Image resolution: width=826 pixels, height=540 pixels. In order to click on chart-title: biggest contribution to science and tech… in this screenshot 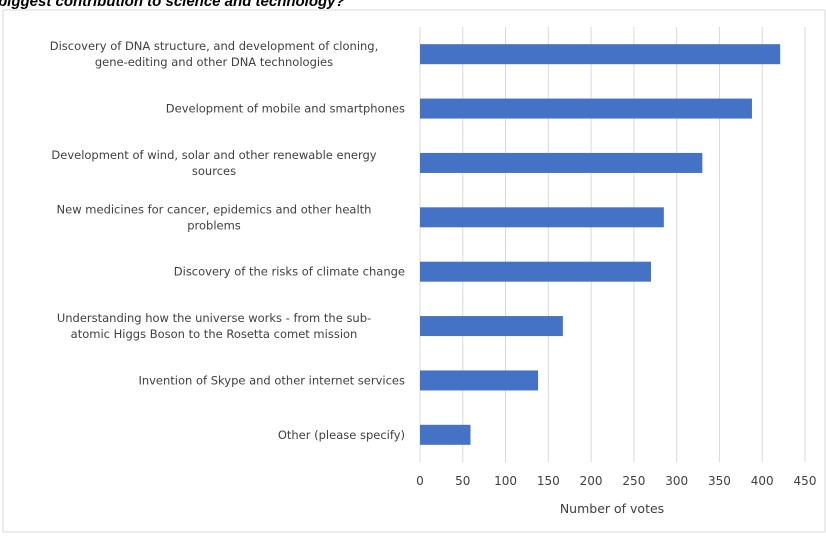, I will do `click(172, 5)`.